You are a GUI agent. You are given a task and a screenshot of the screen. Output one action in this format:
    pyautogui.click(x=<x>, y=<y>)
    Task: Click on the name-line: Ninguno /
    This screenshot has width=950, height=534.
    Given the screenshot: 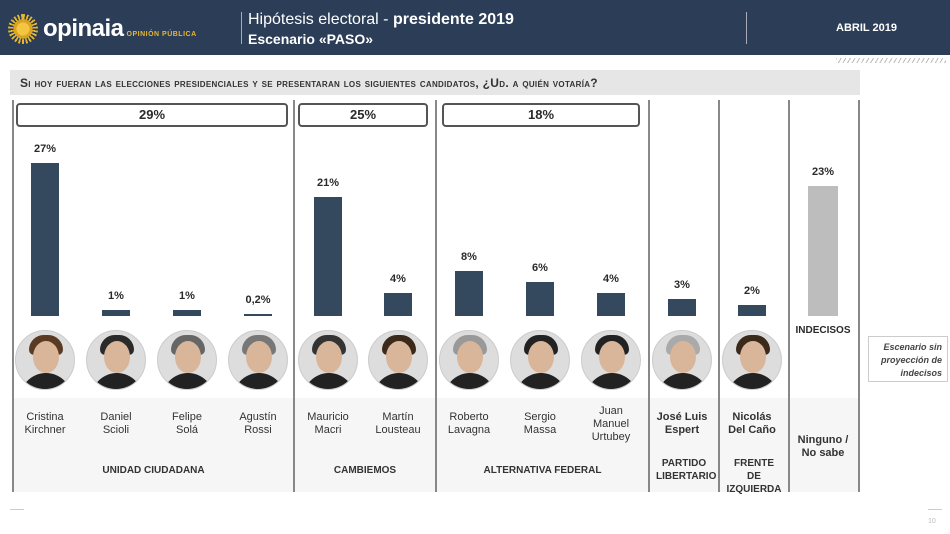 What is the action you would take?
    pyautogui.click(x=823, y=440)
    